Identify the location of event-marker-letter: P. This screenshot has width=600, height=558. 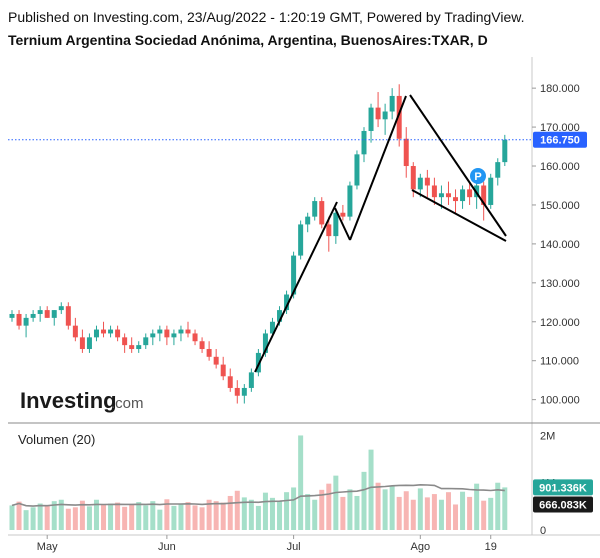
(477, 177).